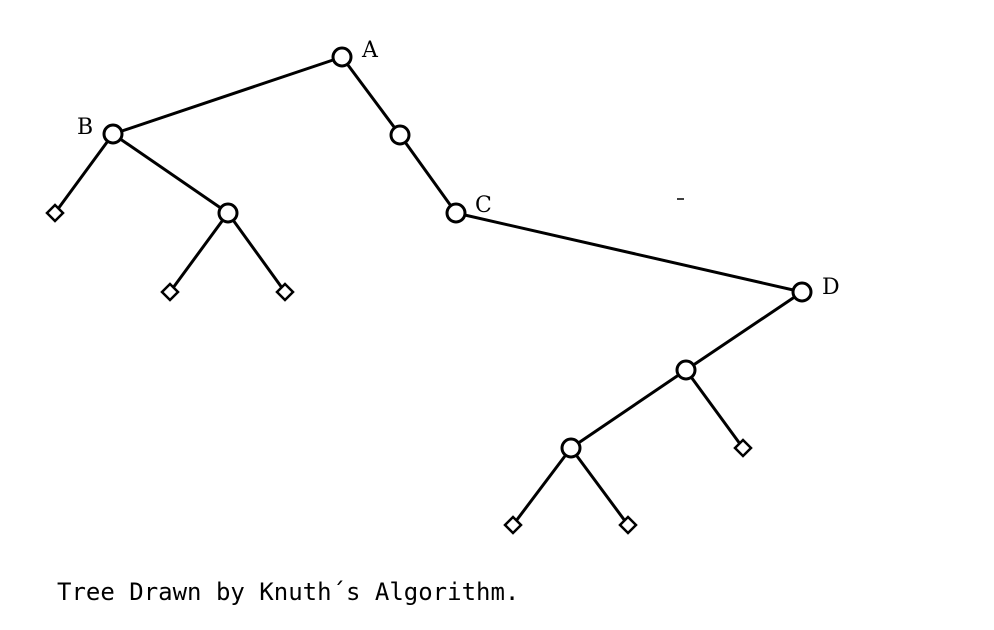 The width and height of the screenshot is (994, 630). I want to click on edge-b-n2, so click(170, 173).